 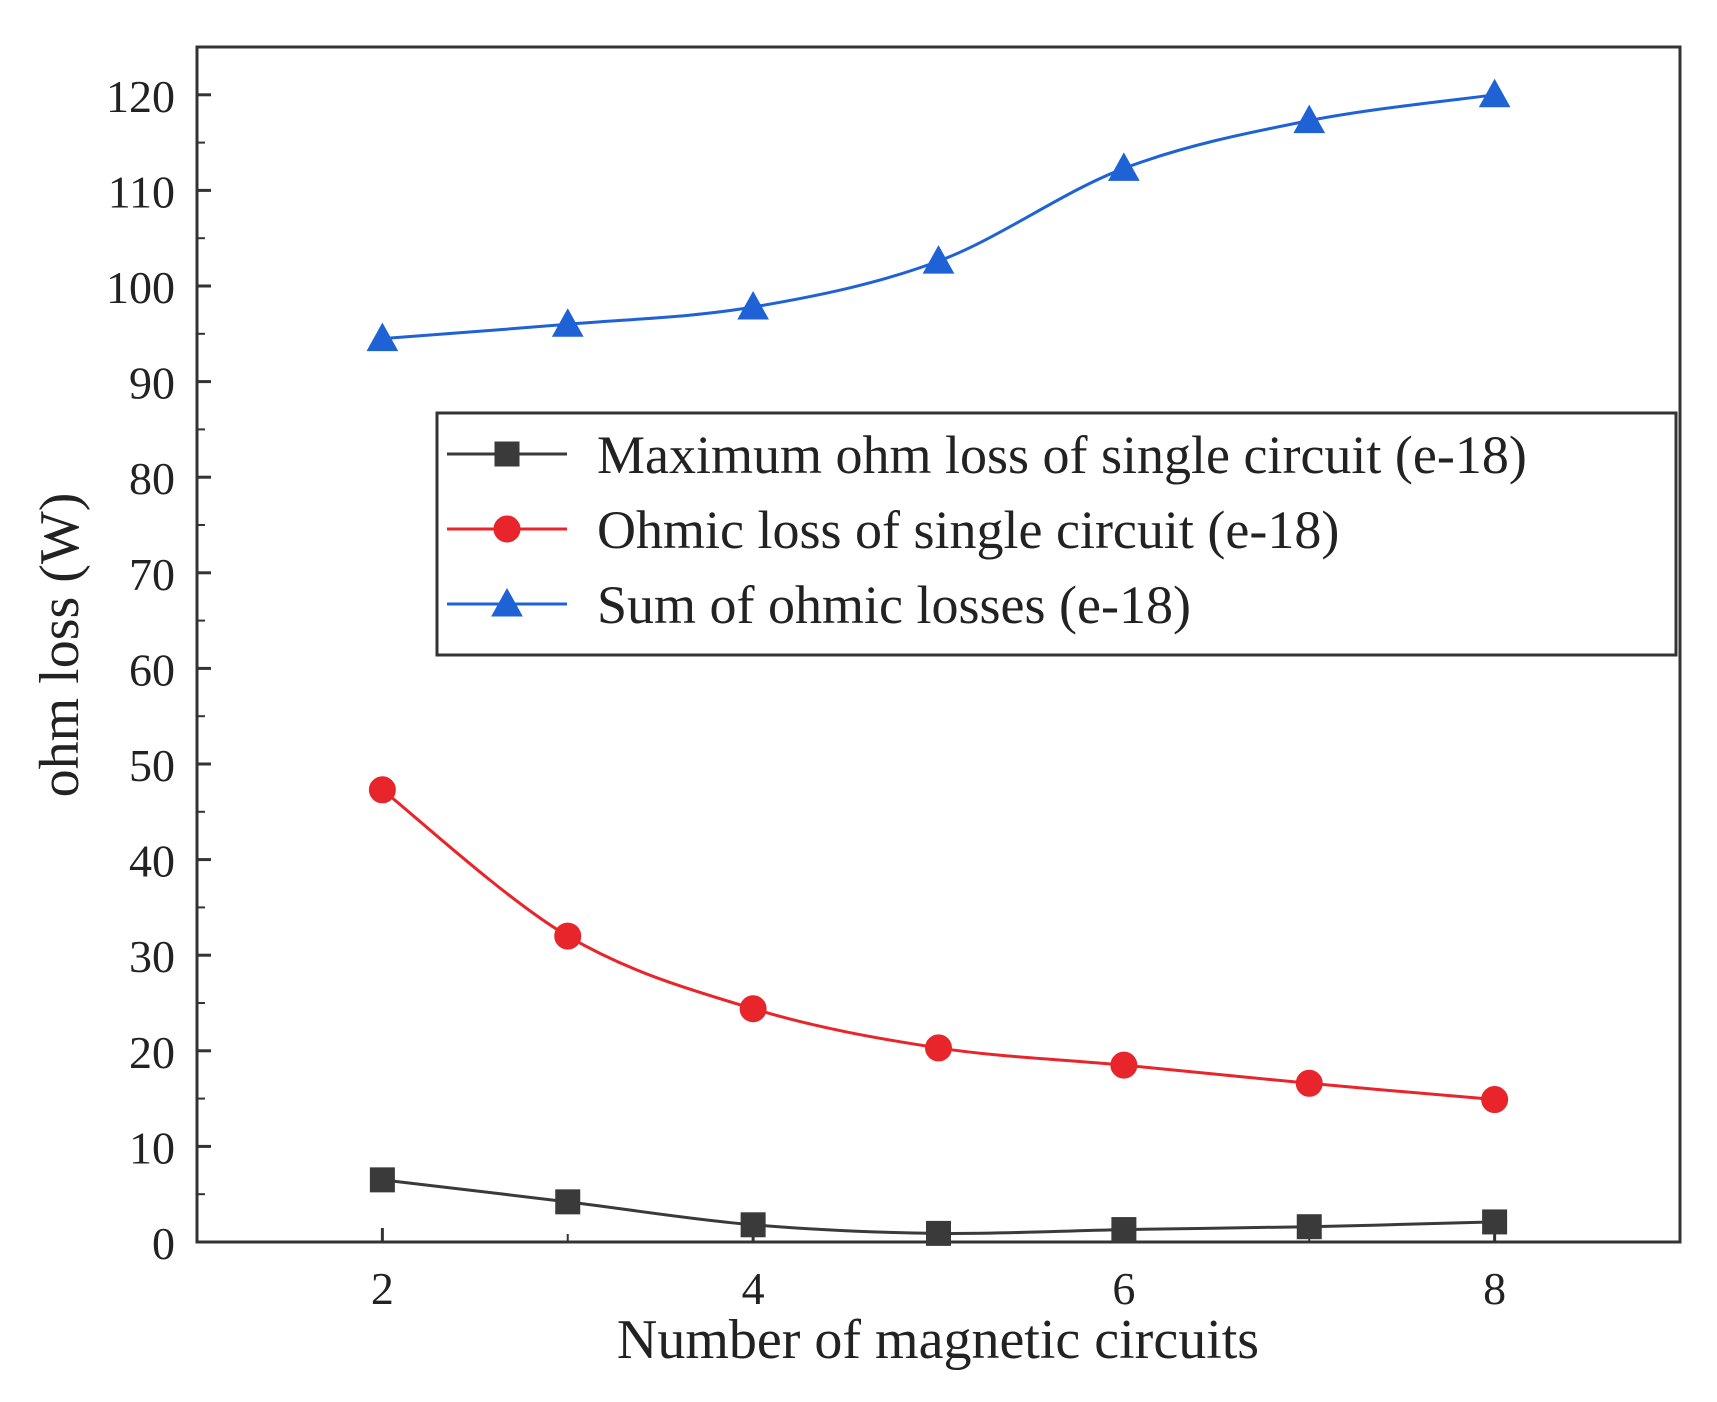 I want to click on y-axis: 0 10 20 30 40 50 60 70 80 90 100 110 120, so click(x=158, y=670).